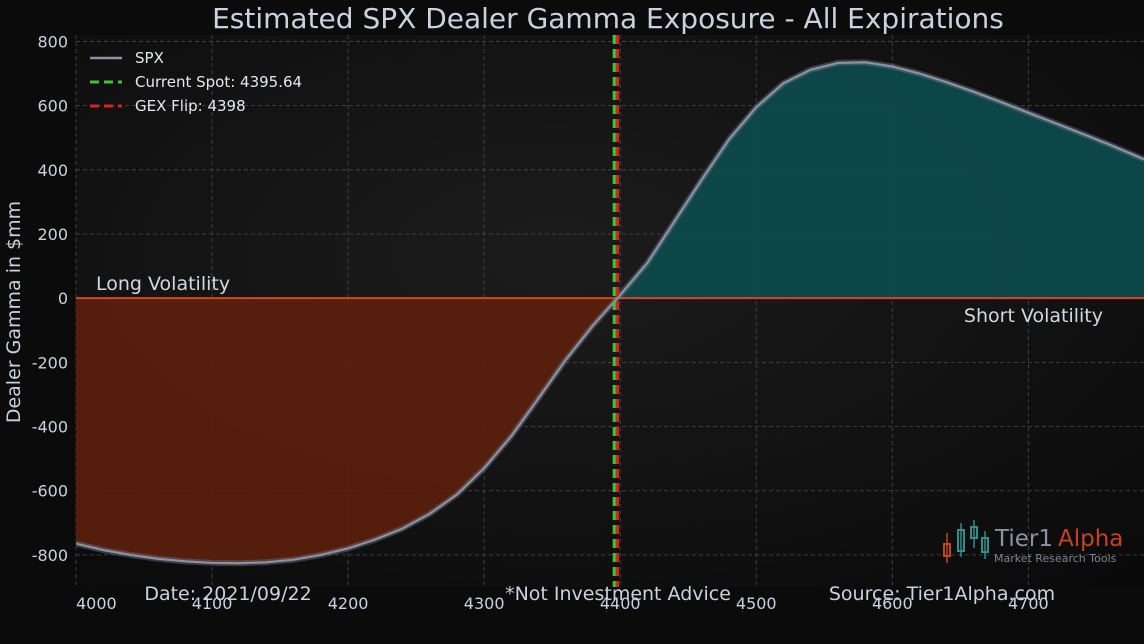  I want to click on y-axis-ticks: -800 -600 -400 -200 0 200 400 600 800, so click(50, 298).